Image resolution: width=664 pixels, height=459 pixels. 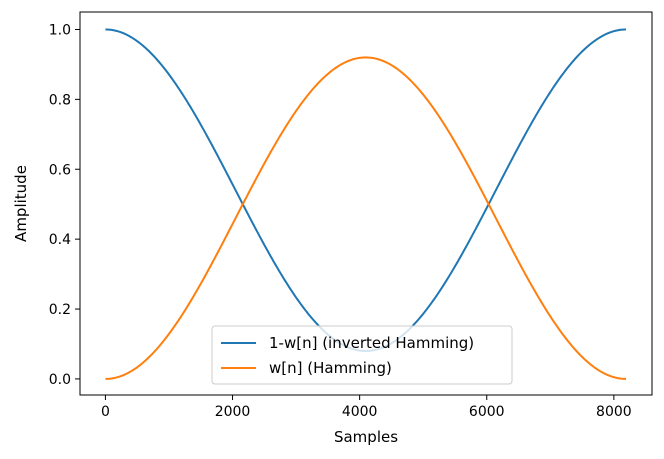 I want to click on x-tick-label: 4000, so click(x=360, y=412).